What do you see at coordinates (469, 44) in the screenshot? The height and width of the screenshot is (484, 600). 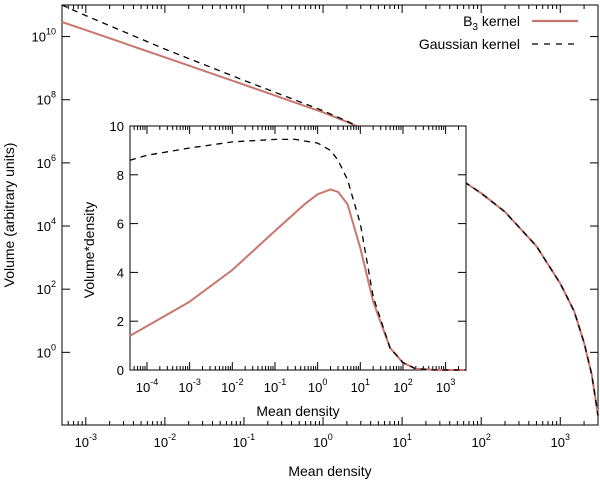 I see `legend-entry-gaussian: Gaussian kernel` at bounding box center [469, 44].